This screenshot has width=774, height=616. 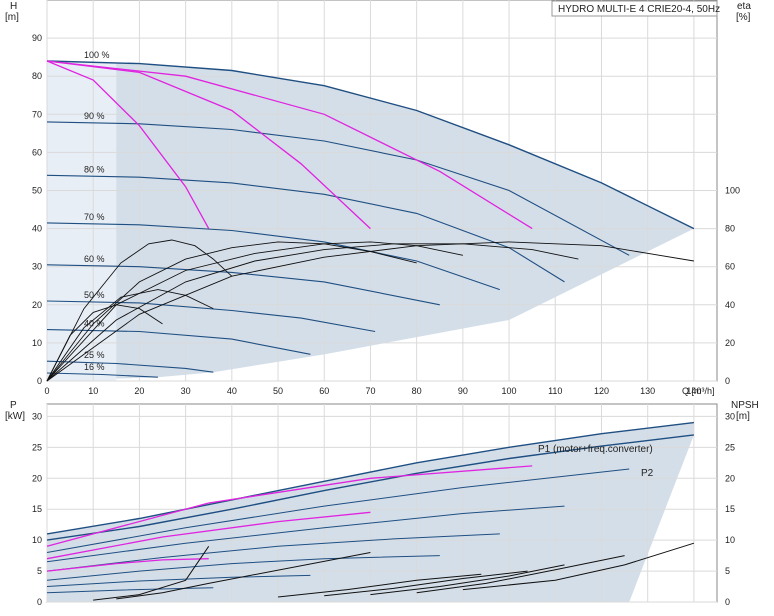 What do you see at coordinates (417, 391) in the screenshot?
I see `x-tick-label: 80` at bounding box center [417, 391].